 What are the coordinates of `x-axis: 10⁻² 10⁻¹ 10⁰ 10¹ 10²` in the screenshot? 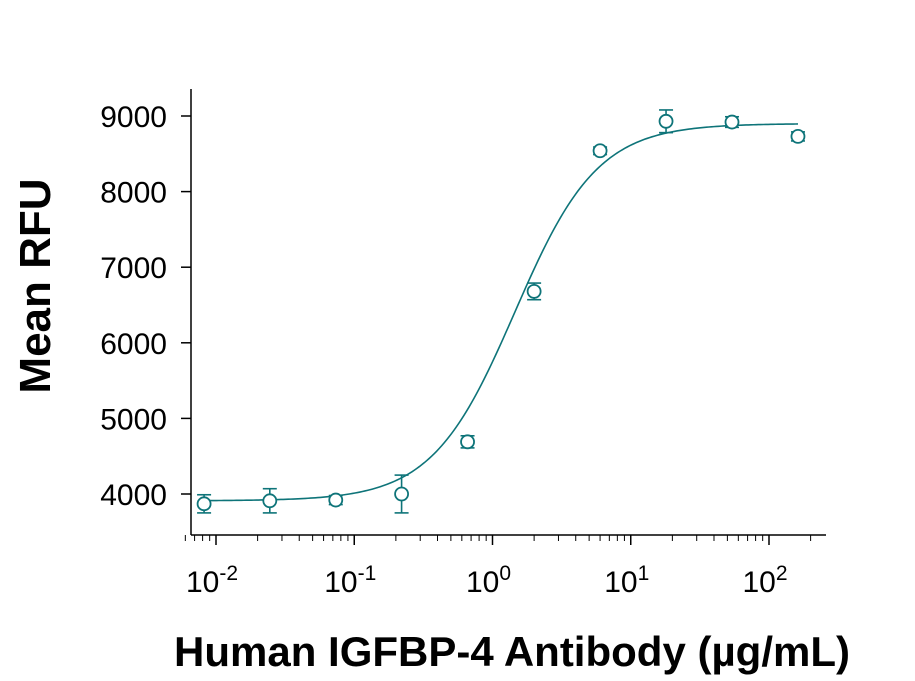 It's located at (505, 566).